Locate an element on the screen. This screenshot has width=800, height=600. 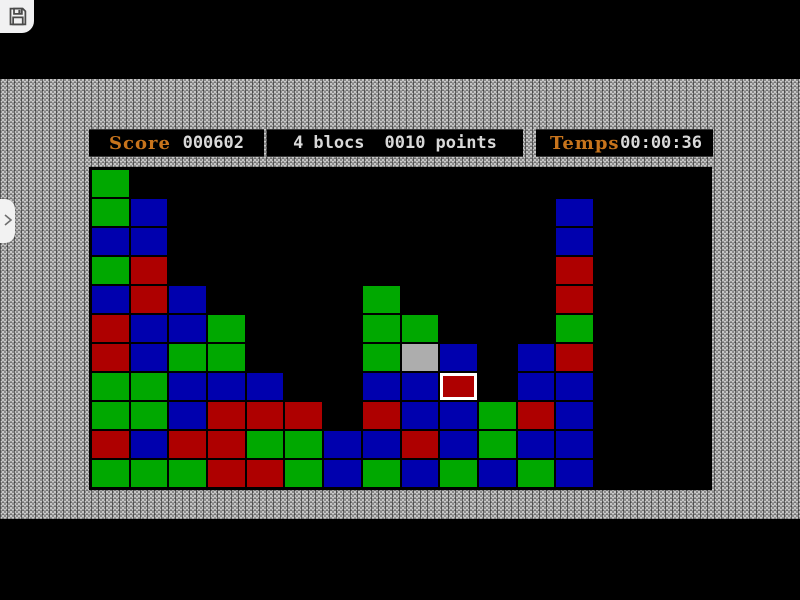
block-gray is located at coordinates (420, 357).